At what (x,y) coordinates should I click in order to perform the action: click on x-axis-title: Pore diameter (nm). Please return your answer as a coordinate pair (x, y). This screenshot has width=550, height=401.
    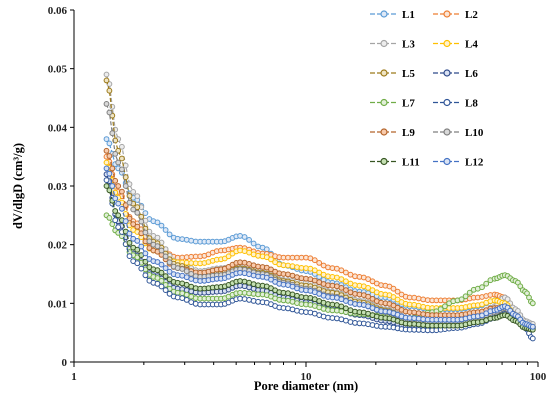
    Looking at the image, I should click on (306, 386).